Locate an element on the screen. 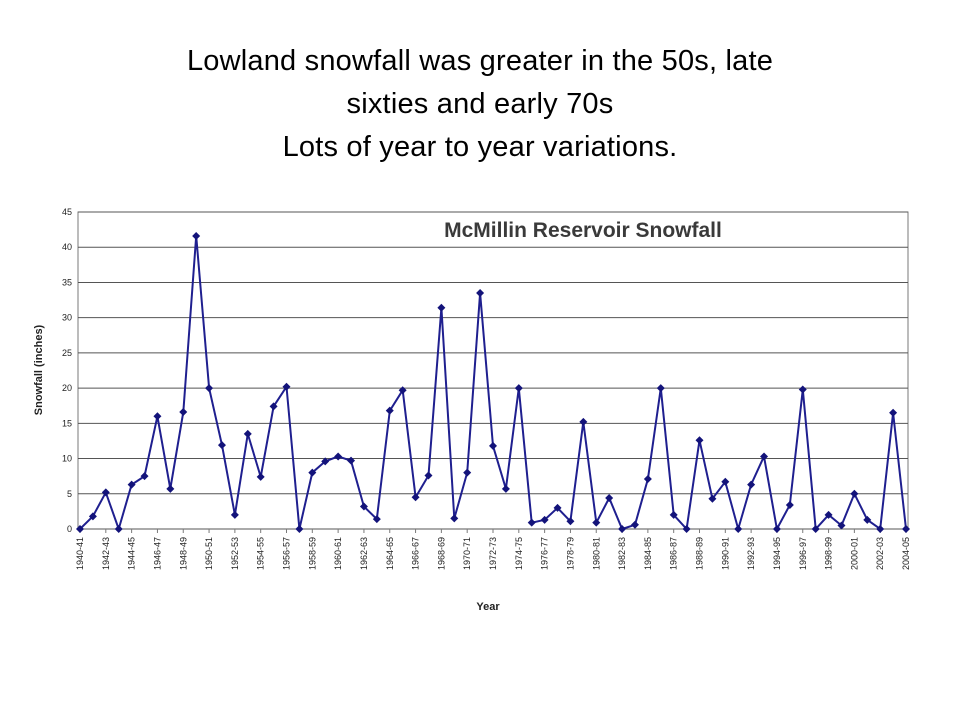 This screenshot has width=960, height=720. x-tick-label: 1984-85 is located at coordinates (648, 553).